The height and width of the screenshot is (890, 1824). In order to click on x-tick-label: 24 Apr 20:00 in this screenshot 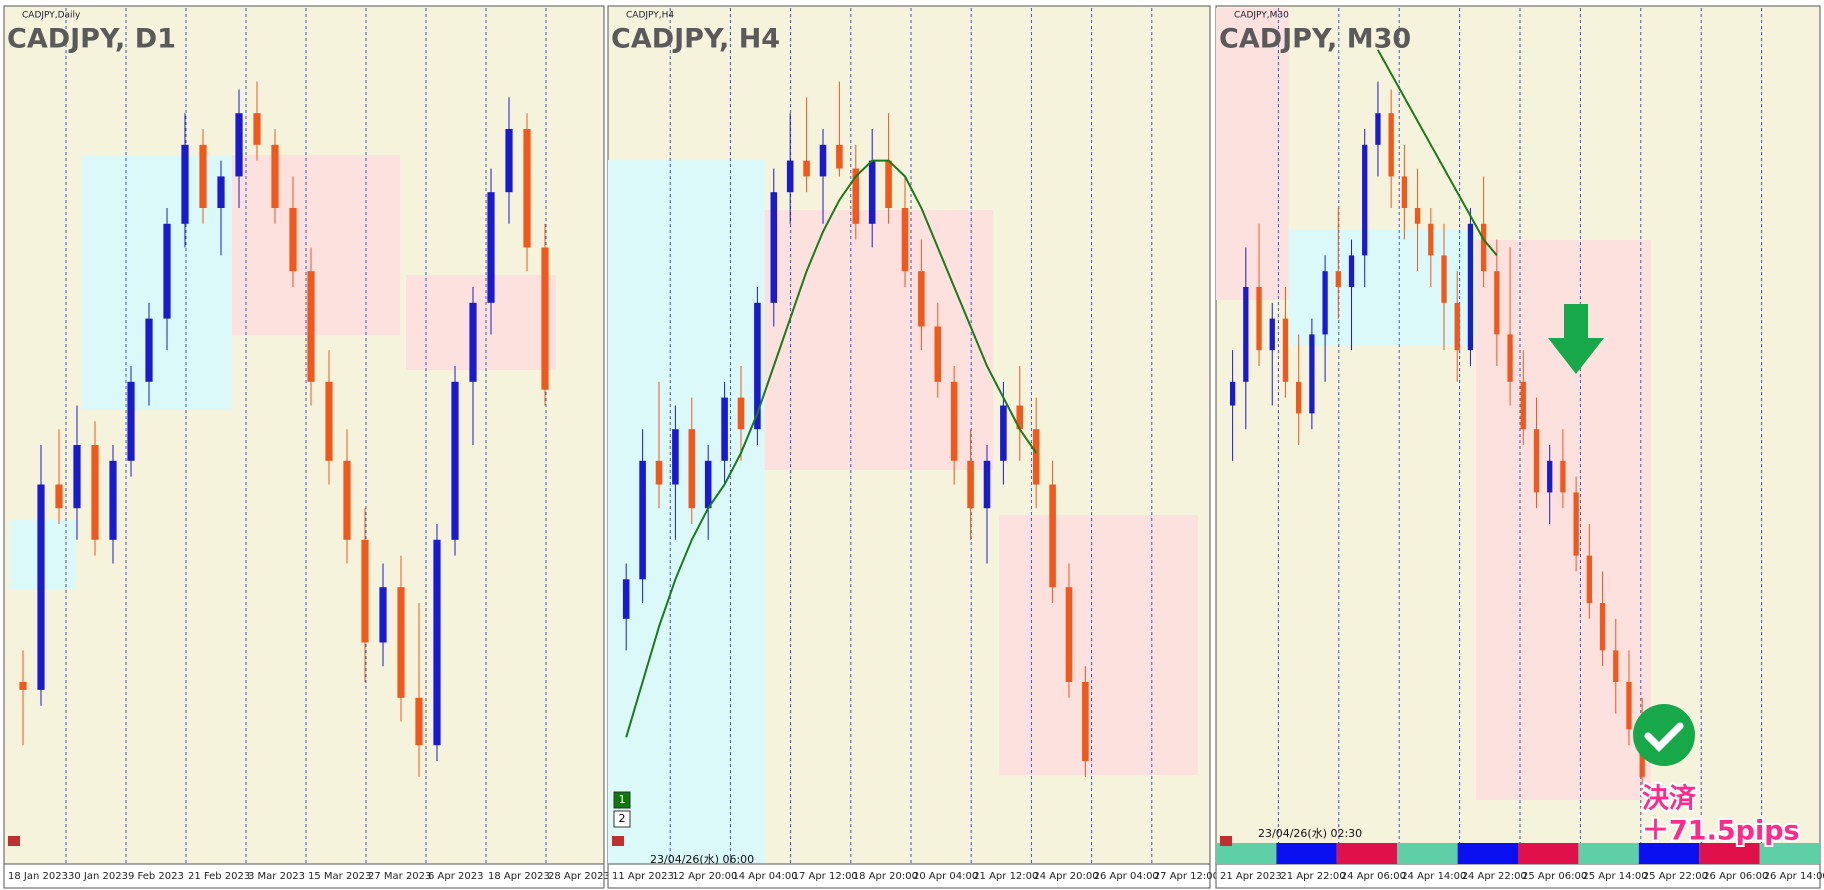, I will do `click(1065, 876)`.